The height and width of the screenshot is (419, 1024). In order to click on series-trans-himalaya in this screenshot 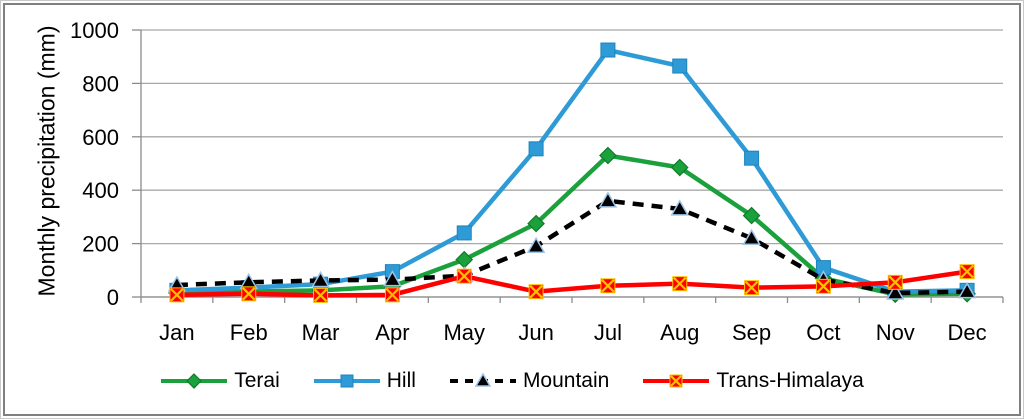, I will do `click(572, 283)`.